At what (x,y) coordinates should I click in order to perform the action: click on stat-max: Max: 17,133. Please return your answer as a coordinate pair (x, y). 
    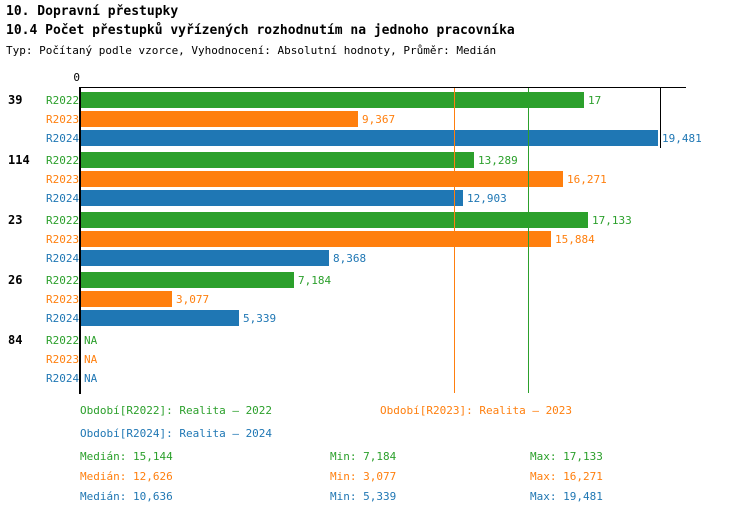
    Looking at the image, I should click on (566, 456).